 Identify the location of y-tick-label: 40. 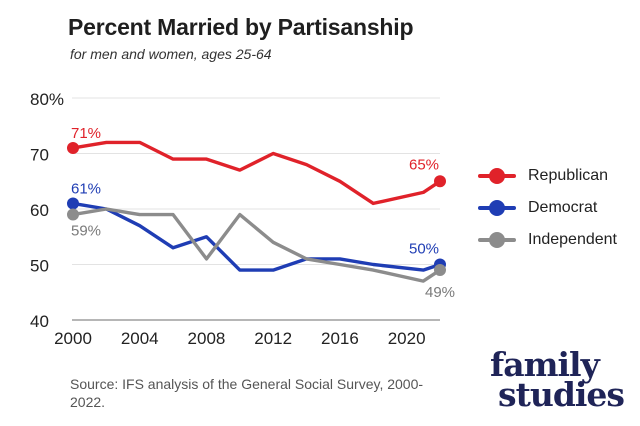
(39, 321).